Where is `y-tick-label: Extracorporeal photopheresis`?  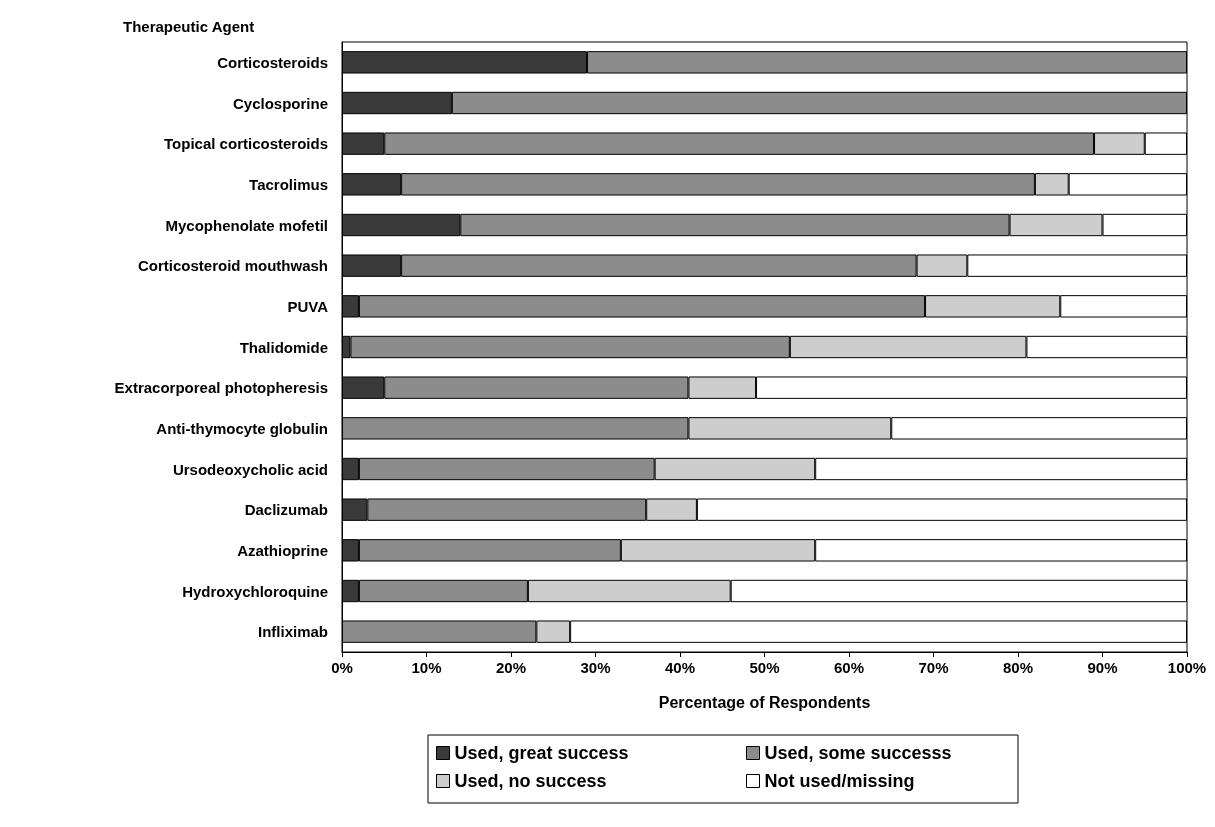
y-tick-label: Extracorporeal photopheresis is located at coordinates (221, 388).